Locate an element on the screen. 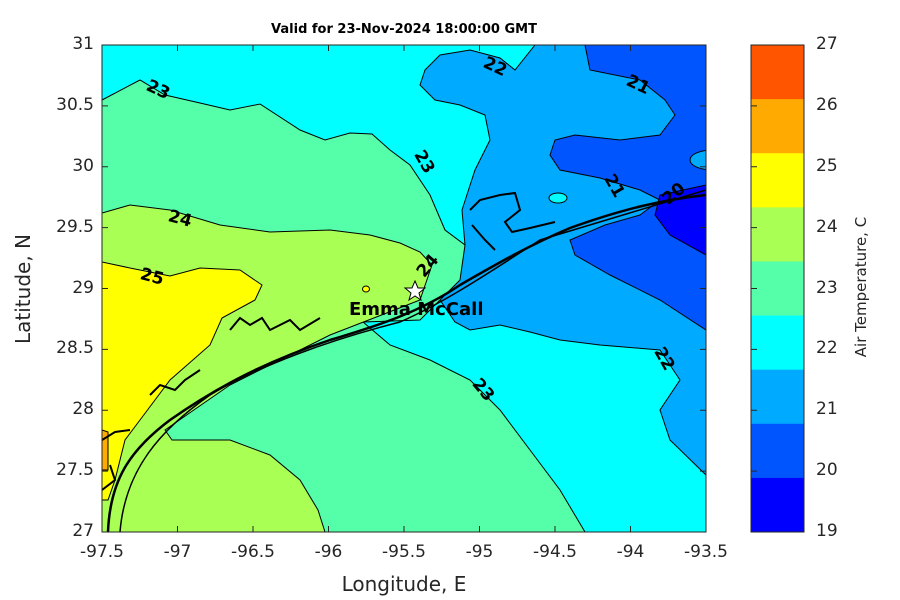 This screenshot has height=600, width=900. x-tick-label: -96 is located at coordinates (328, 552).